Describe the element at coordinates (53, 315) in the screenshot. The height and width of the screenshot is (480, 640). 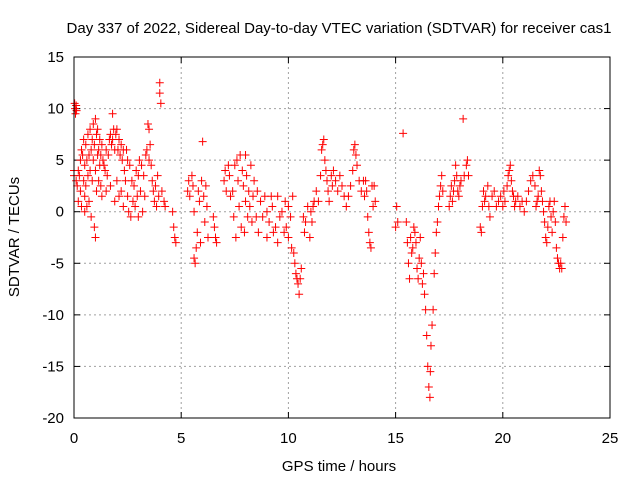
I see `y-tick-label: -10` at that location.